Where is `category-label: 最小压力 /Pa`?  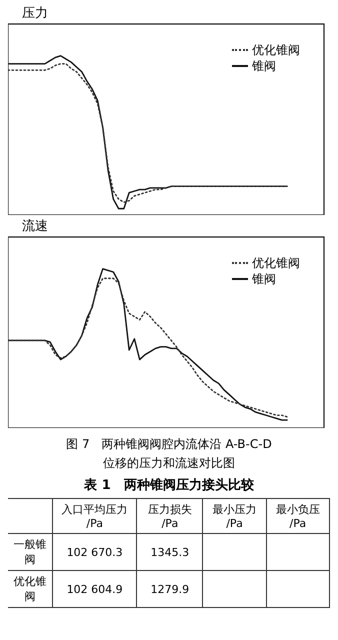 category-label: 最小压力 /Pa is located at coordinates (234, 516).